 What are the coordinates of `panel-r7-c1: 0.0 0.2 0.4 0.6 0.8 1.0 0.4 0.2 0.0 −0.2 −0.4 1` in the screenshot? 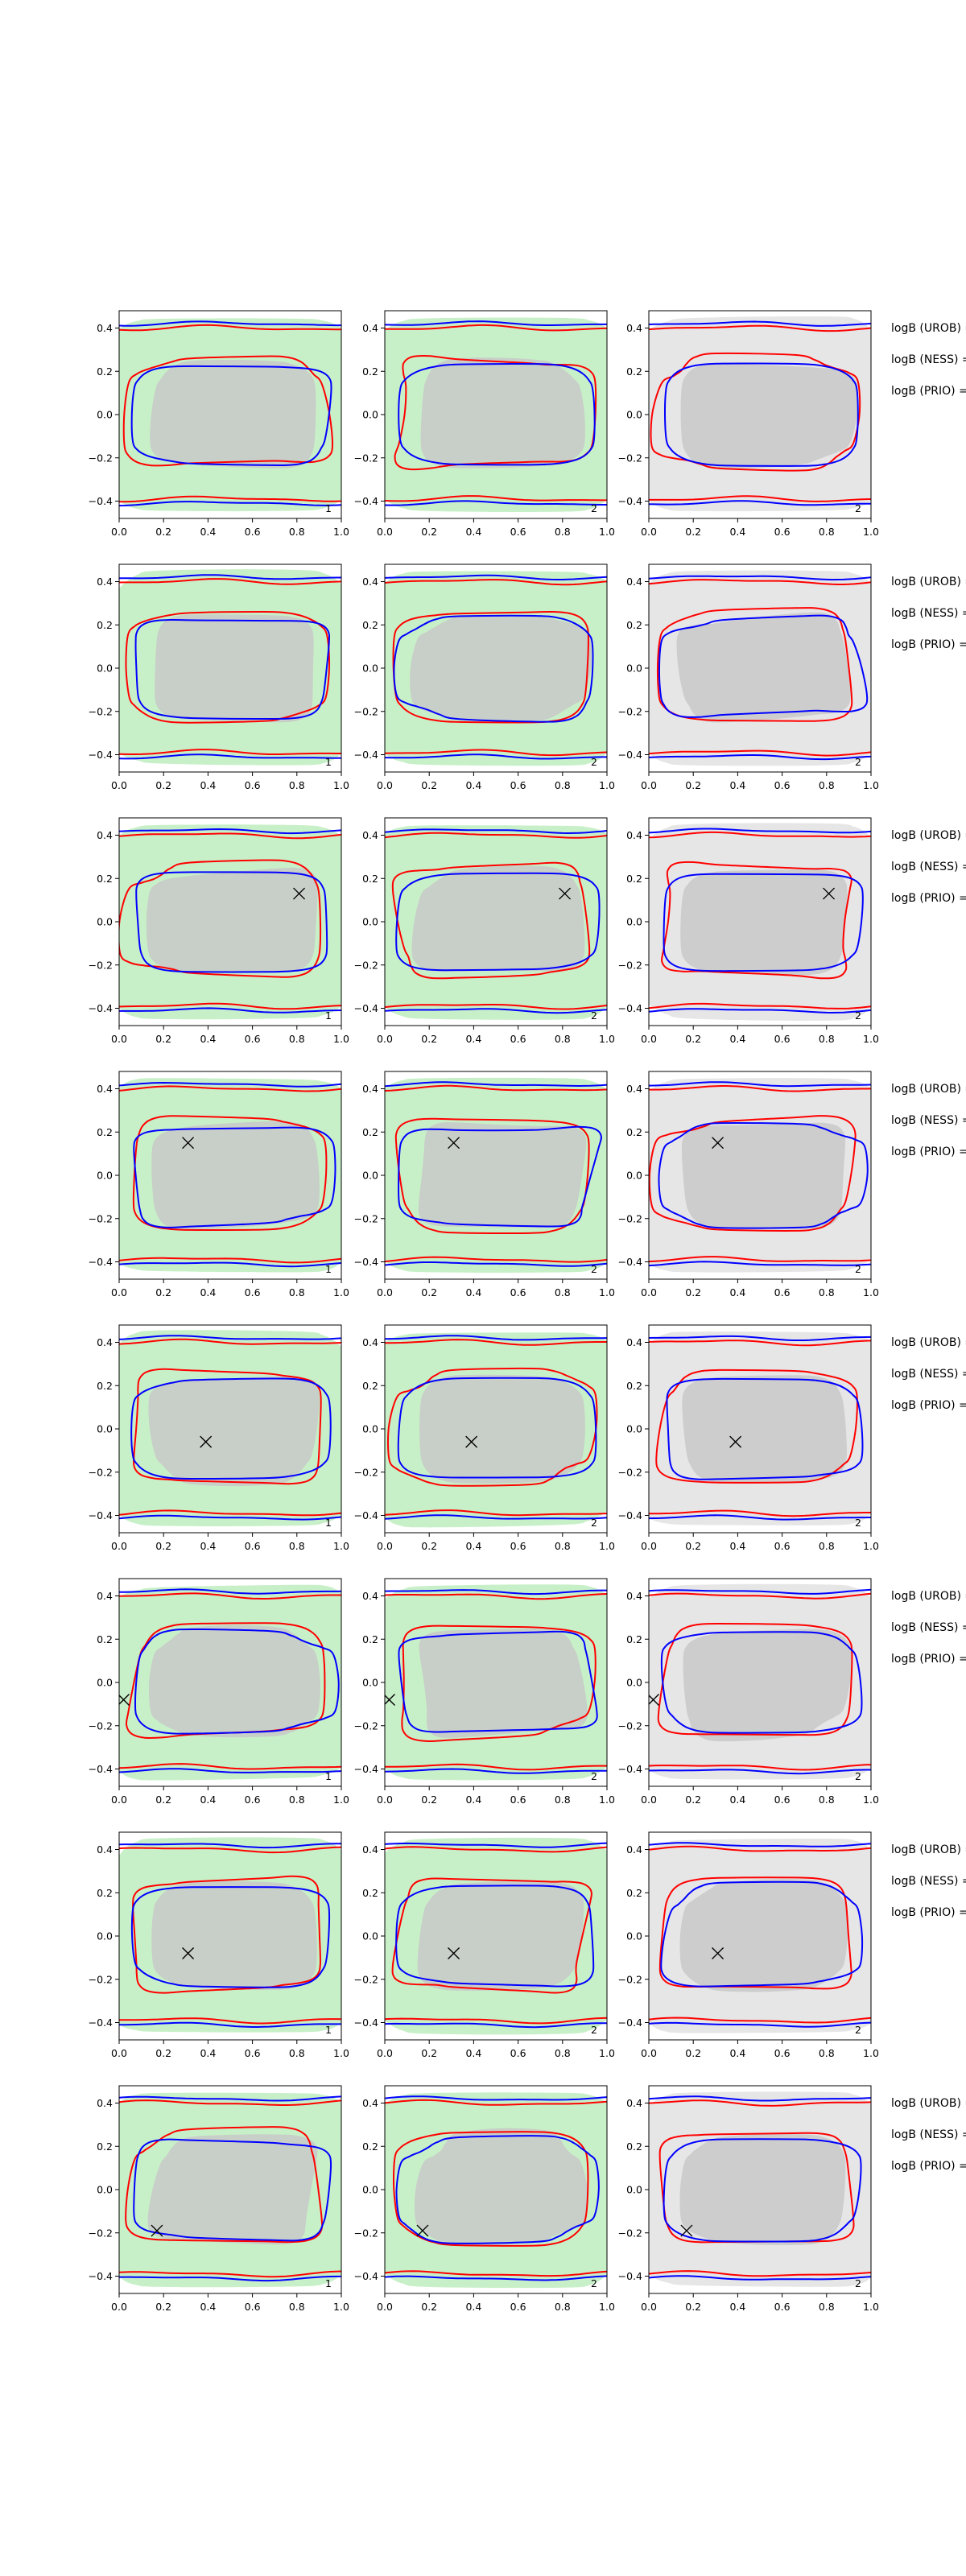 It's located at (219, 1945).